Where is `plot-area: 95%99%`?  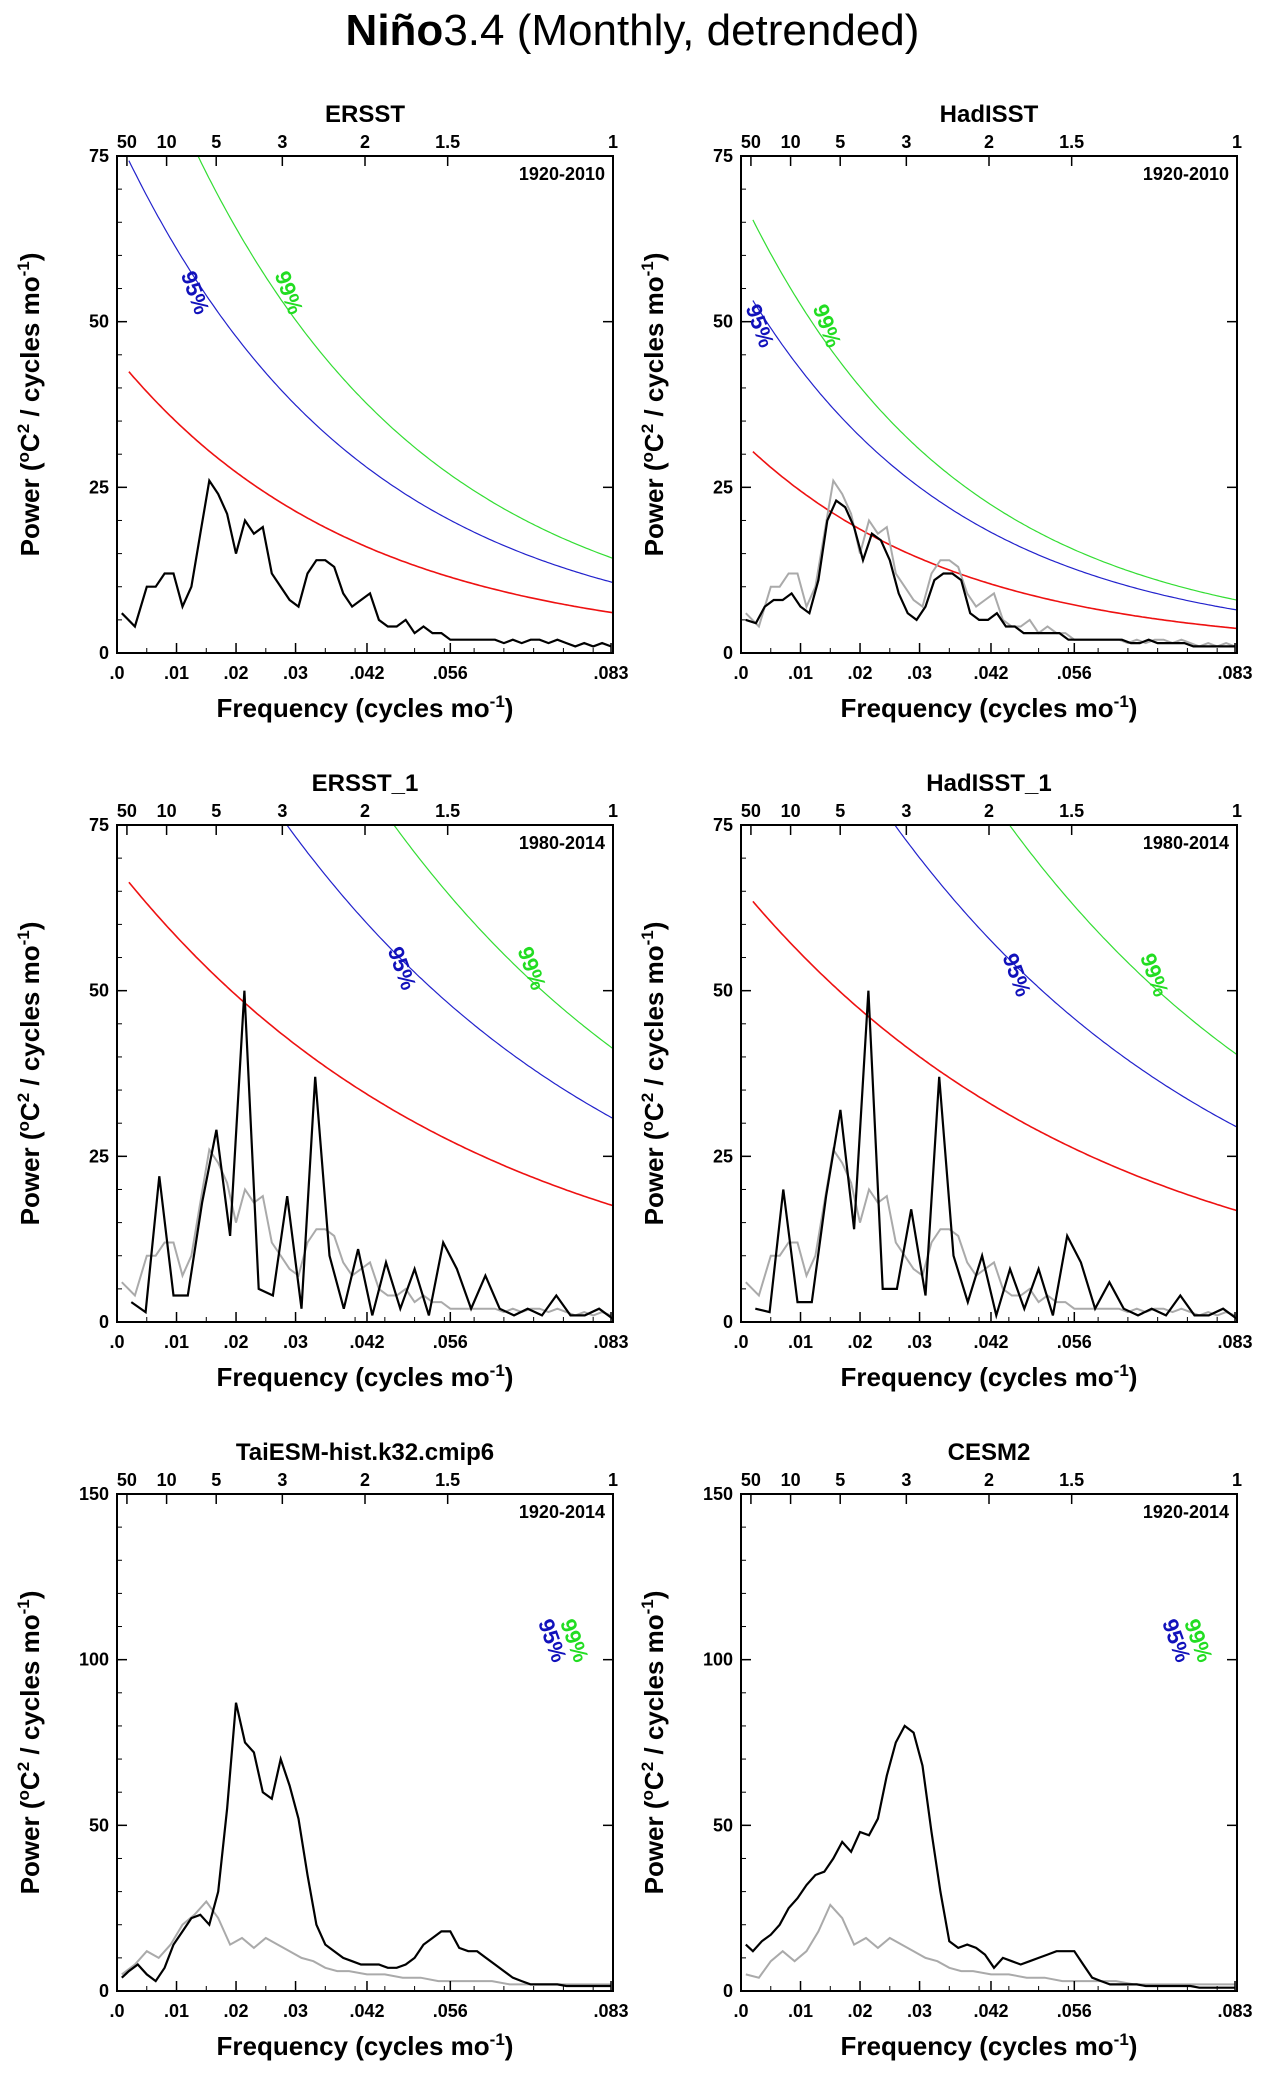
plot-area: 95%99% is located at coordinates (367, 402).